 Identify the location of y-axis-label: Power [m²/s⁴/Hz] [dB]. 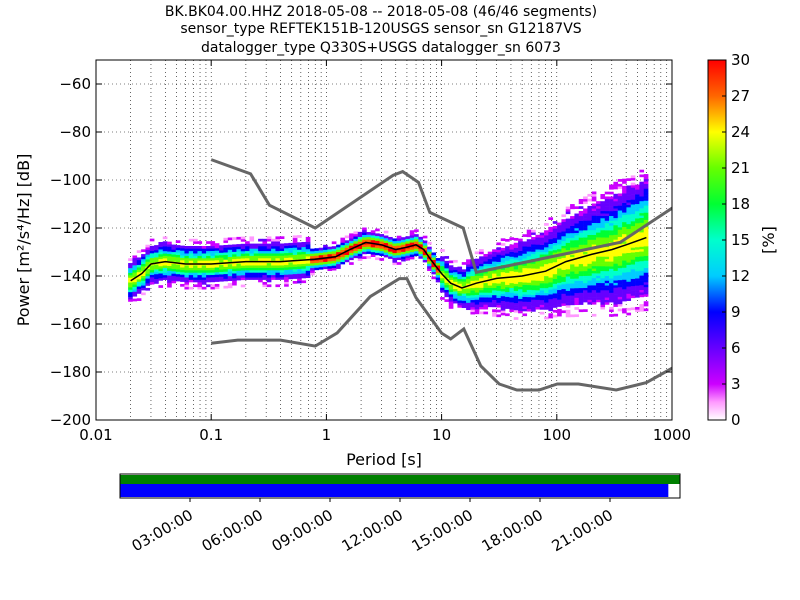
(23, 240).